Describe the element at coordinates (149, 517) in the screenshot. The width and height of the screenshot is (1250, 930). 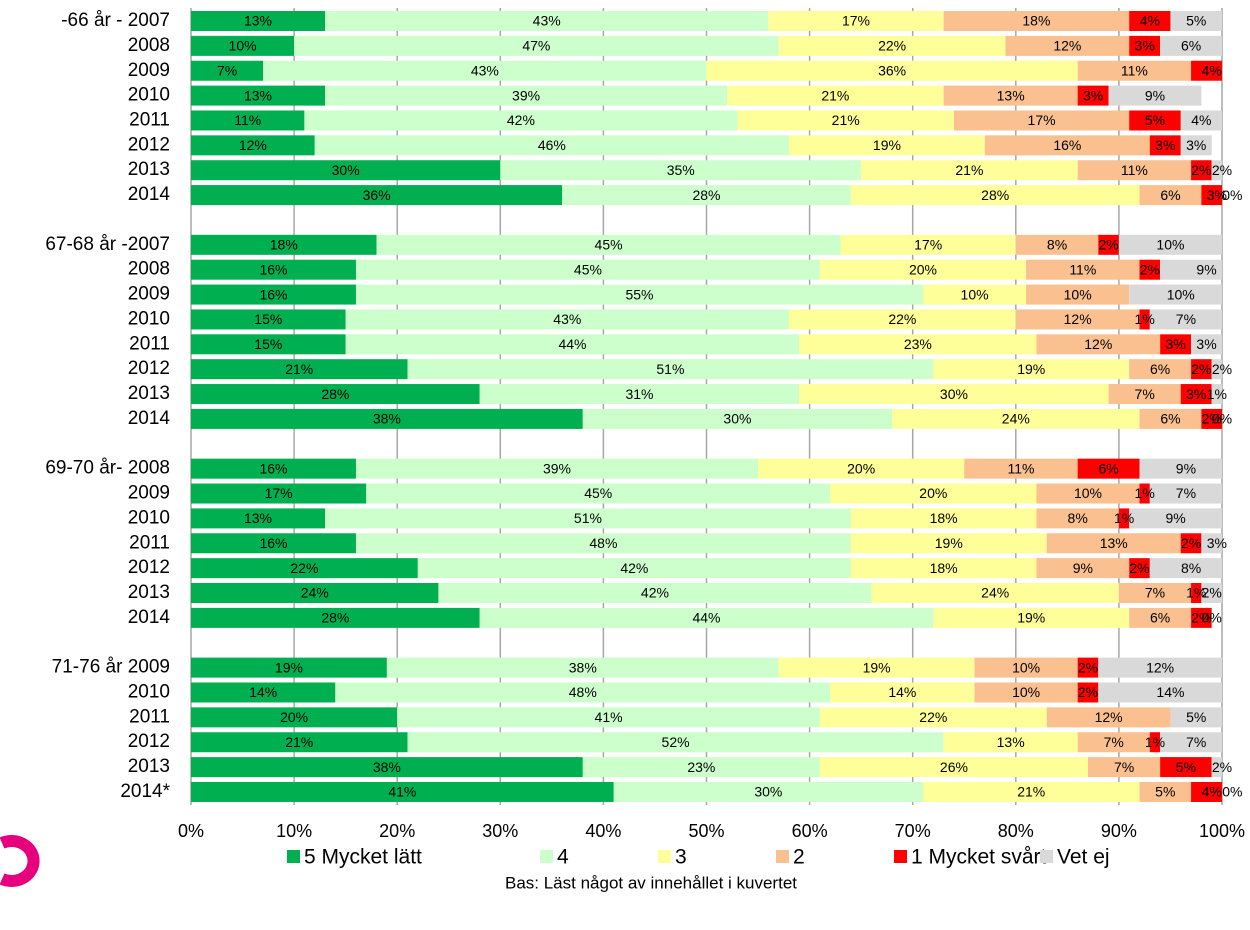
I see `y-tick-label: 2010` at that location.